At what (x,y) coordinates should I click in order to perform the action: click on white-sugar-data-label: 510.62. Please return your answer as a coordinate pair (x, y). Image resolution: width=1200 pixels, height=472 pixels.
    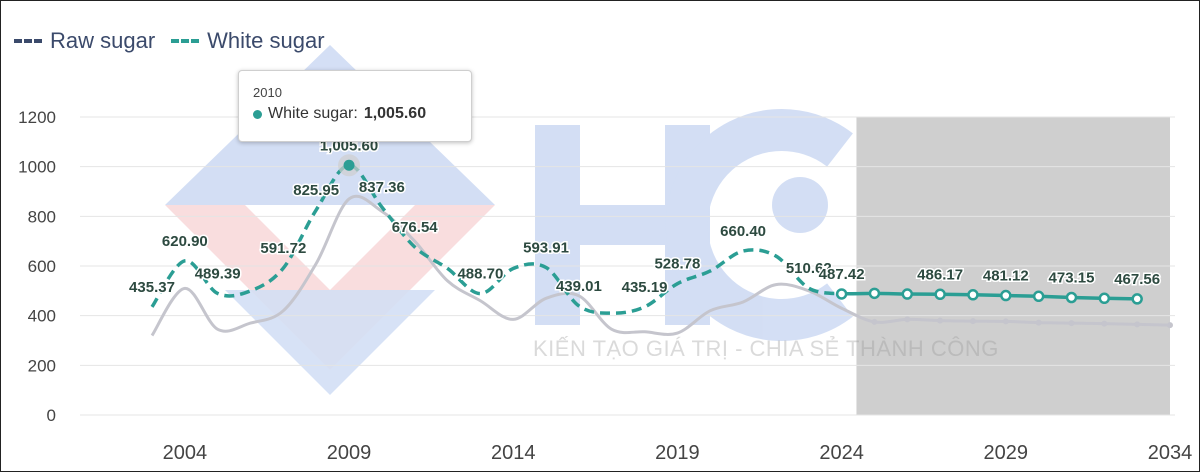
    Looking at the image, I should click on (809, 268).